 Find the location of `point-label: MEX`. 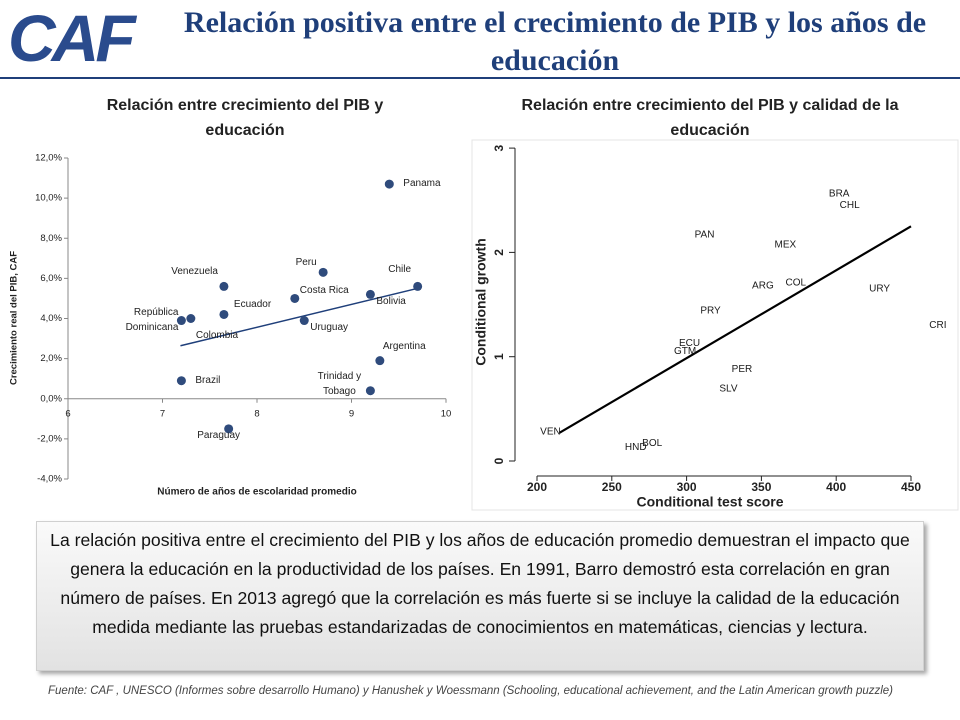

point-label: MEX is located at coordinates (786, 245).